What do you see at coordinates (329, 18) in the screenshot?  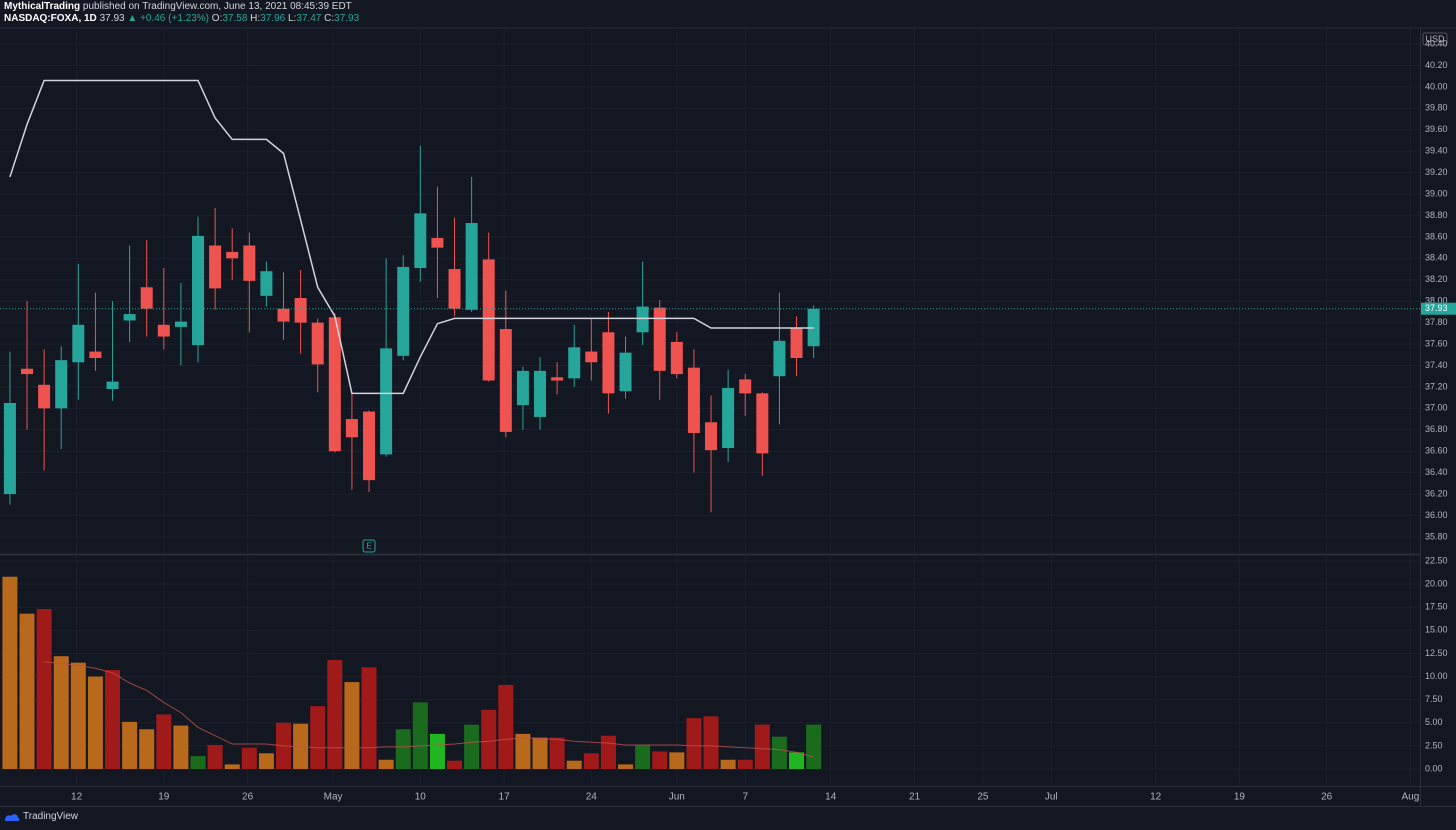 I see `c-label: C:` at bounding box center [329, 18].